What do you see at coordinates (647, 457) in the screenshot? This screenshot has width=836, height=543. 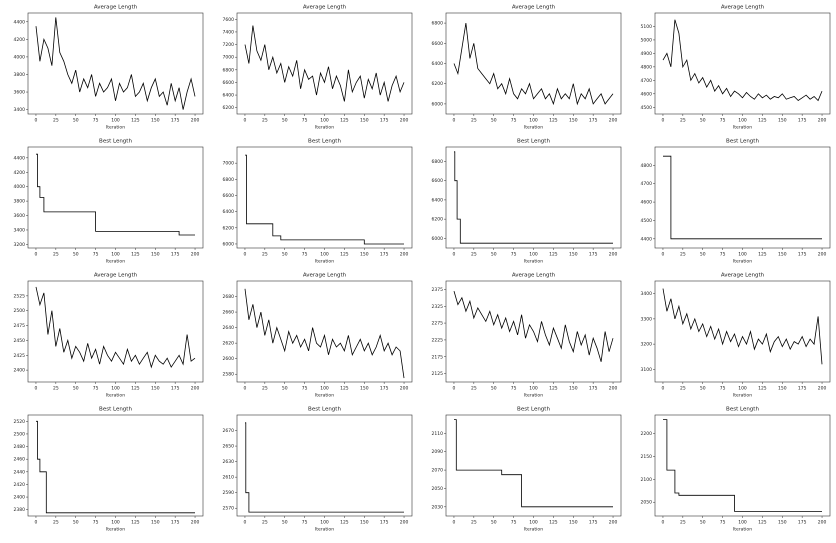 I see `y-tick-label: 2150` at bounding box center [647, 457].